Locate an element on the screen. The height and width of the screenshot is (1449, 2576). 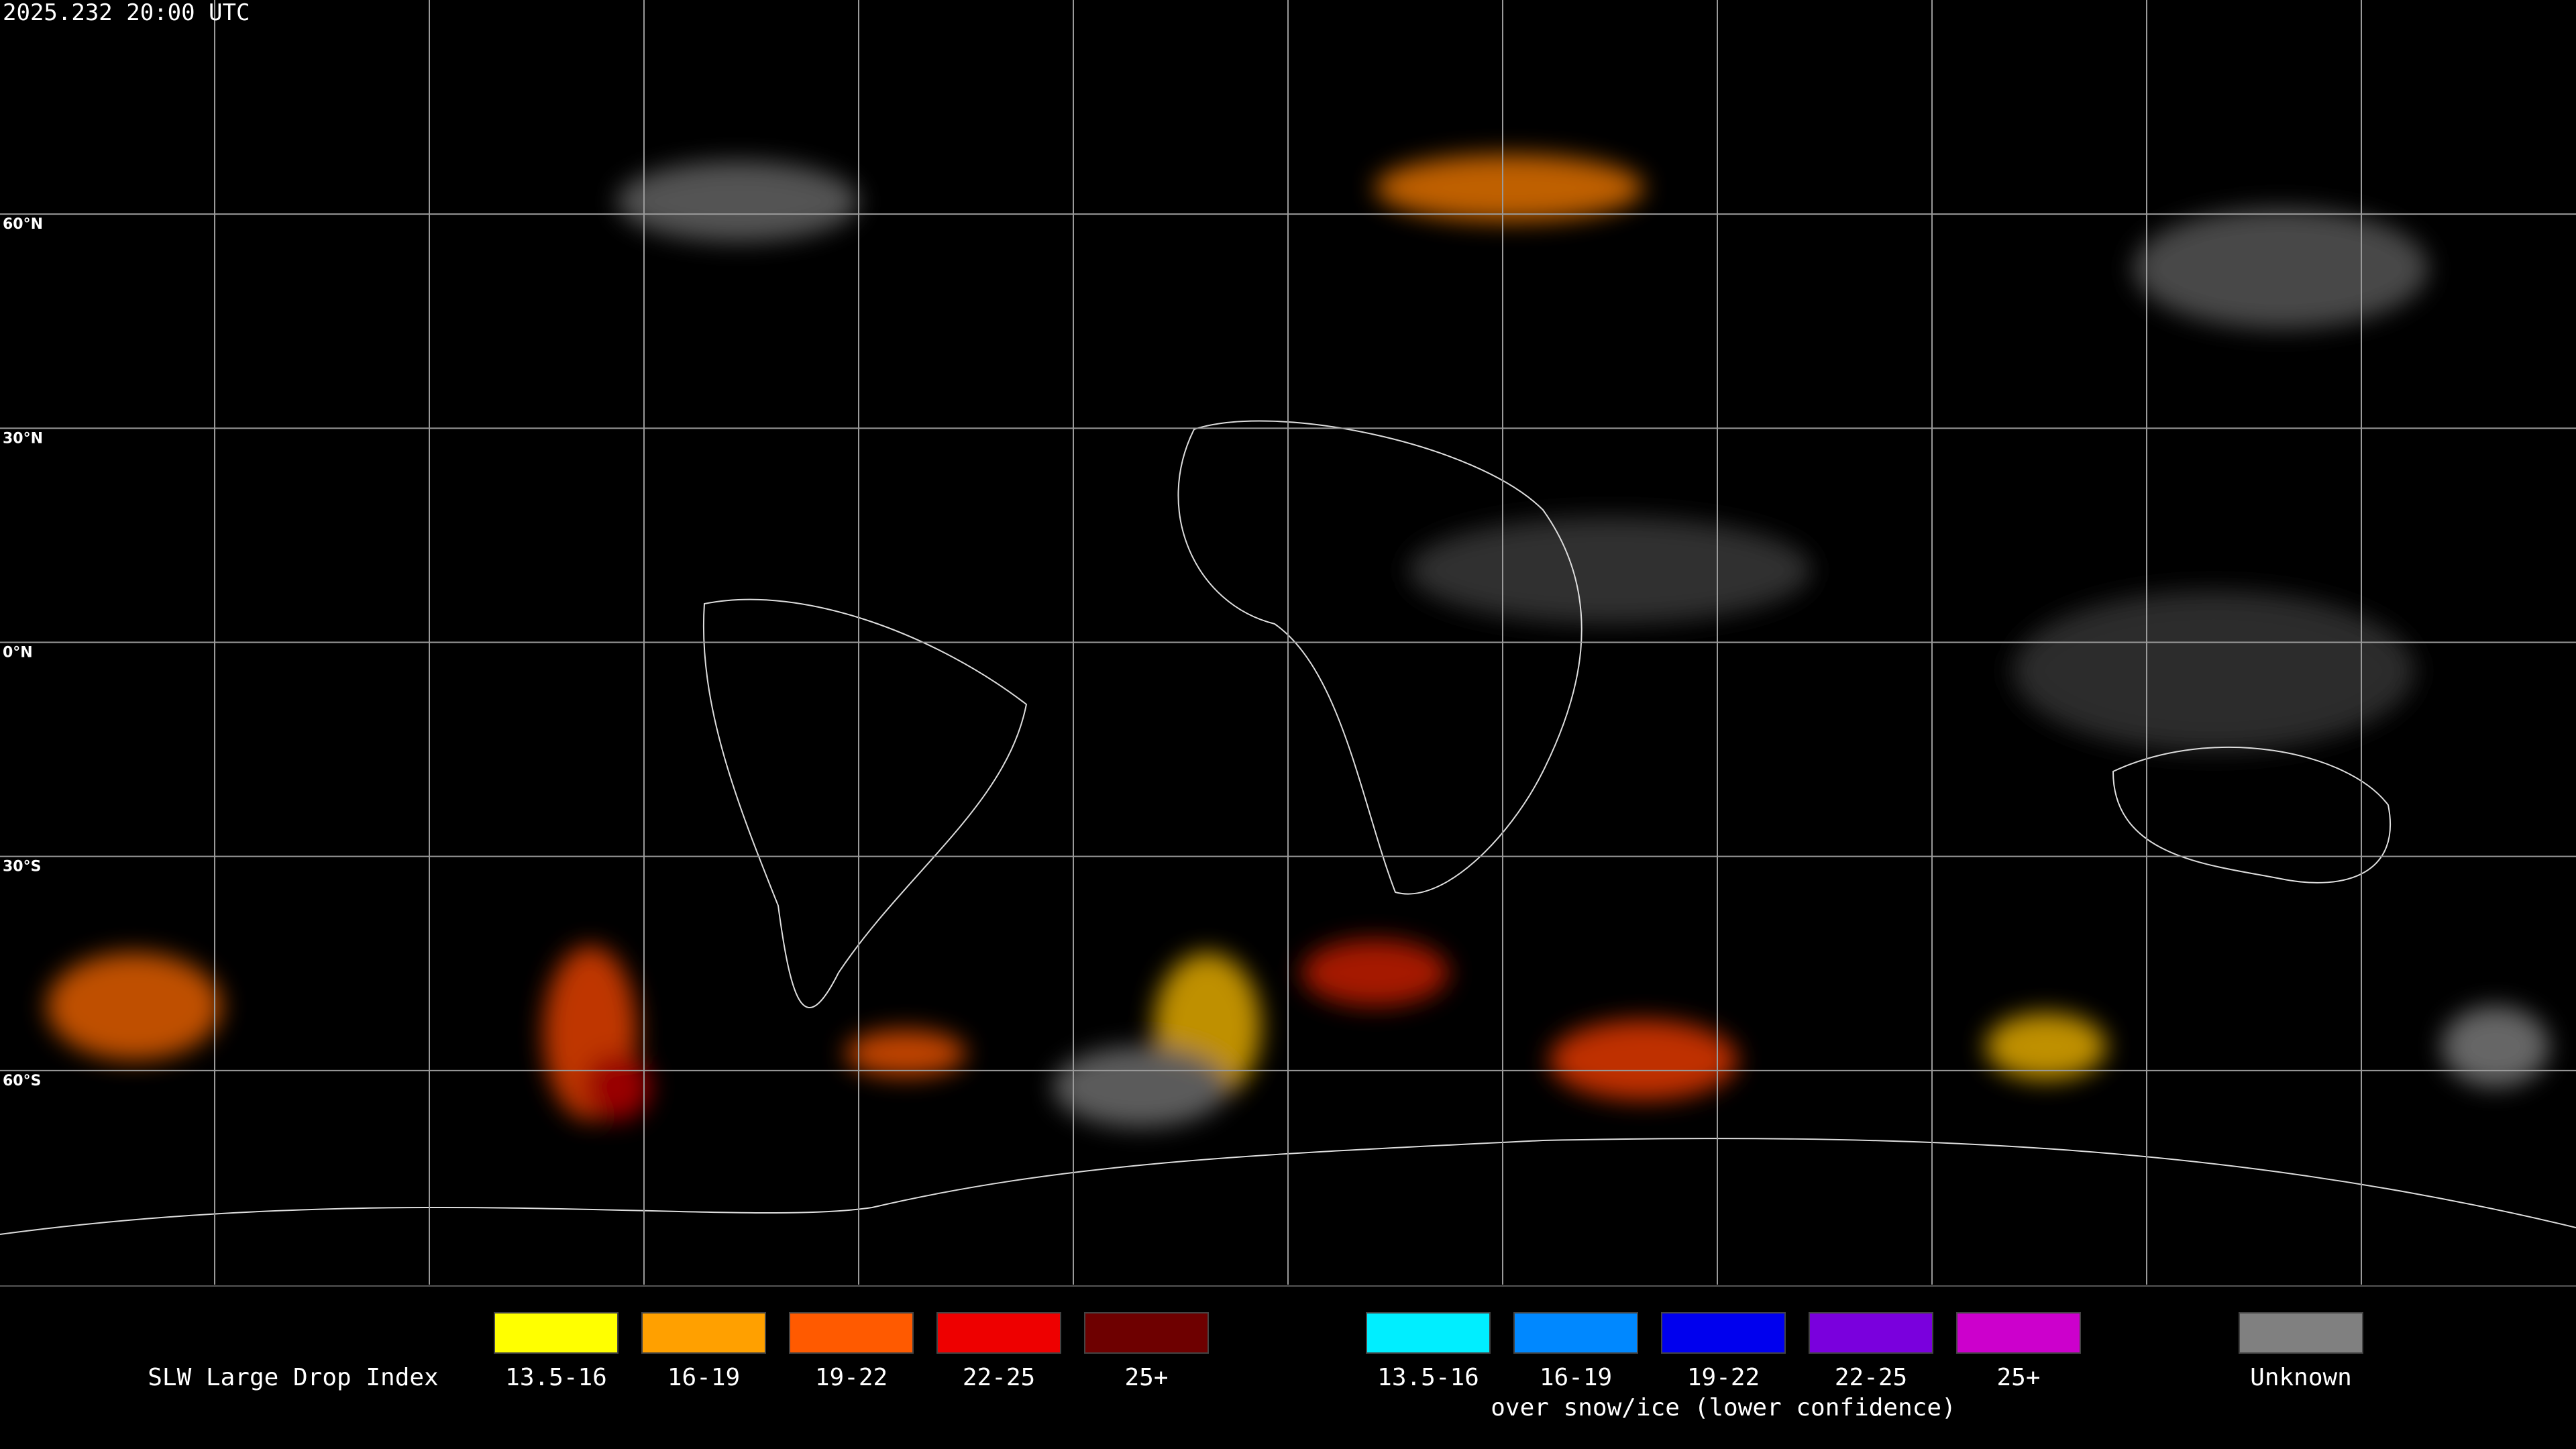
timestamp: 2025.232 20:00 UTC is located at coordinates (126, 13).